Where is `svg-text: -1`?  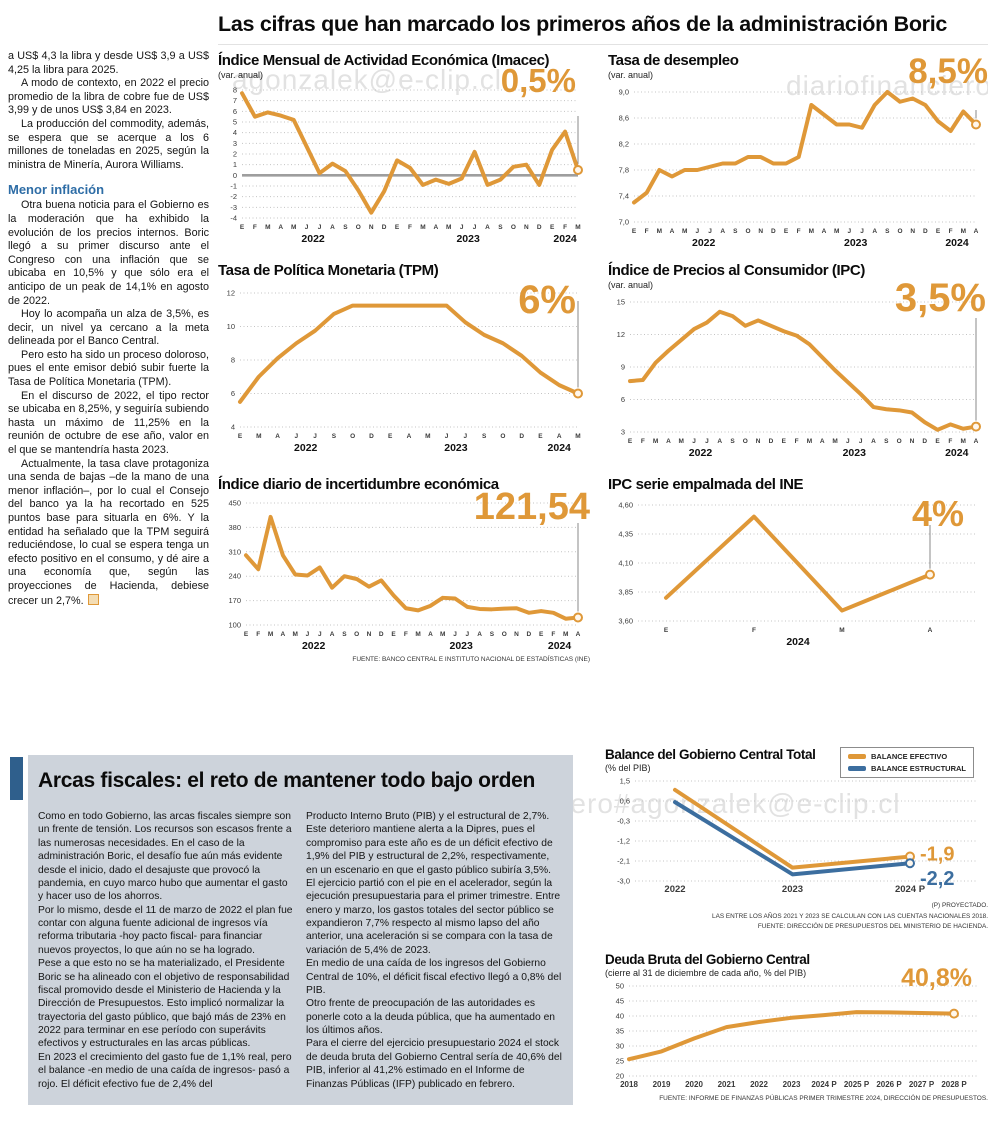
svg-text: -1 is located at coordinates (233, 186).